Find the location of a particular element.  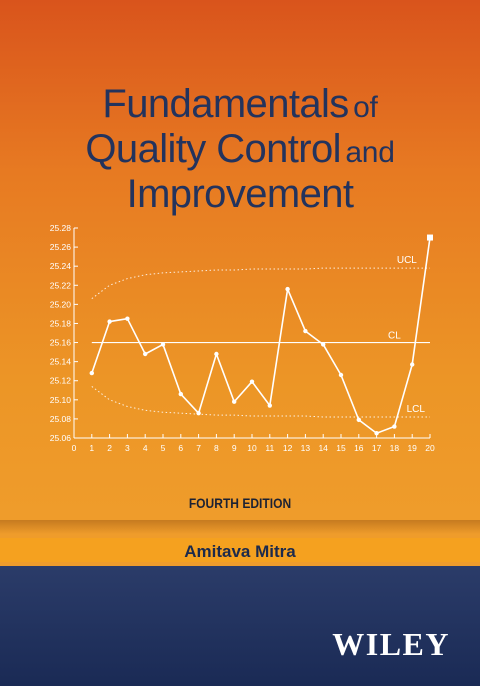

y-tick-label: 25.20 is located at coordinates (61, 304).